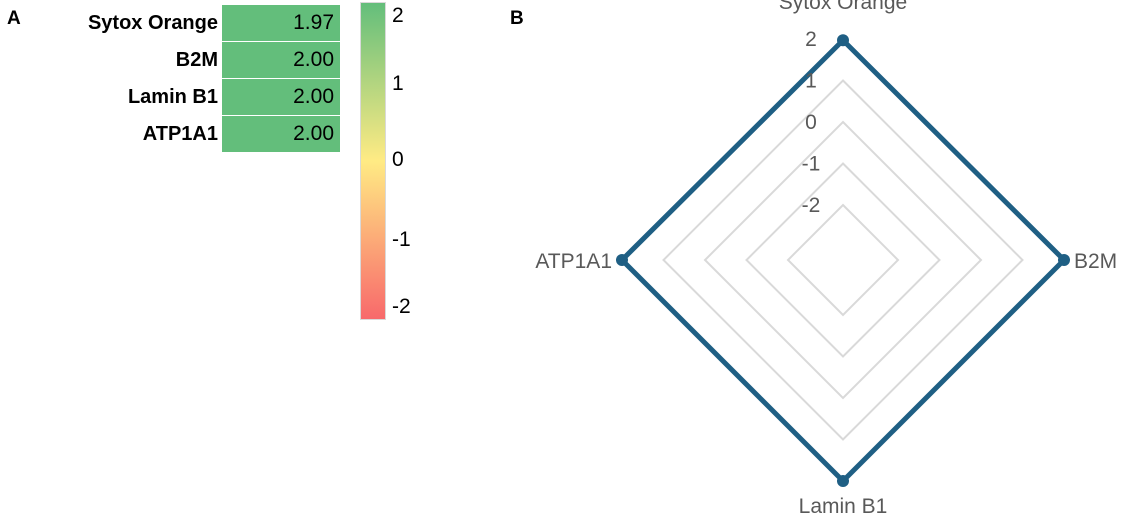 The width and height of the screenshot is (1127, 524). I want to click on axis-category-label: B2M, so click(1095, 261).